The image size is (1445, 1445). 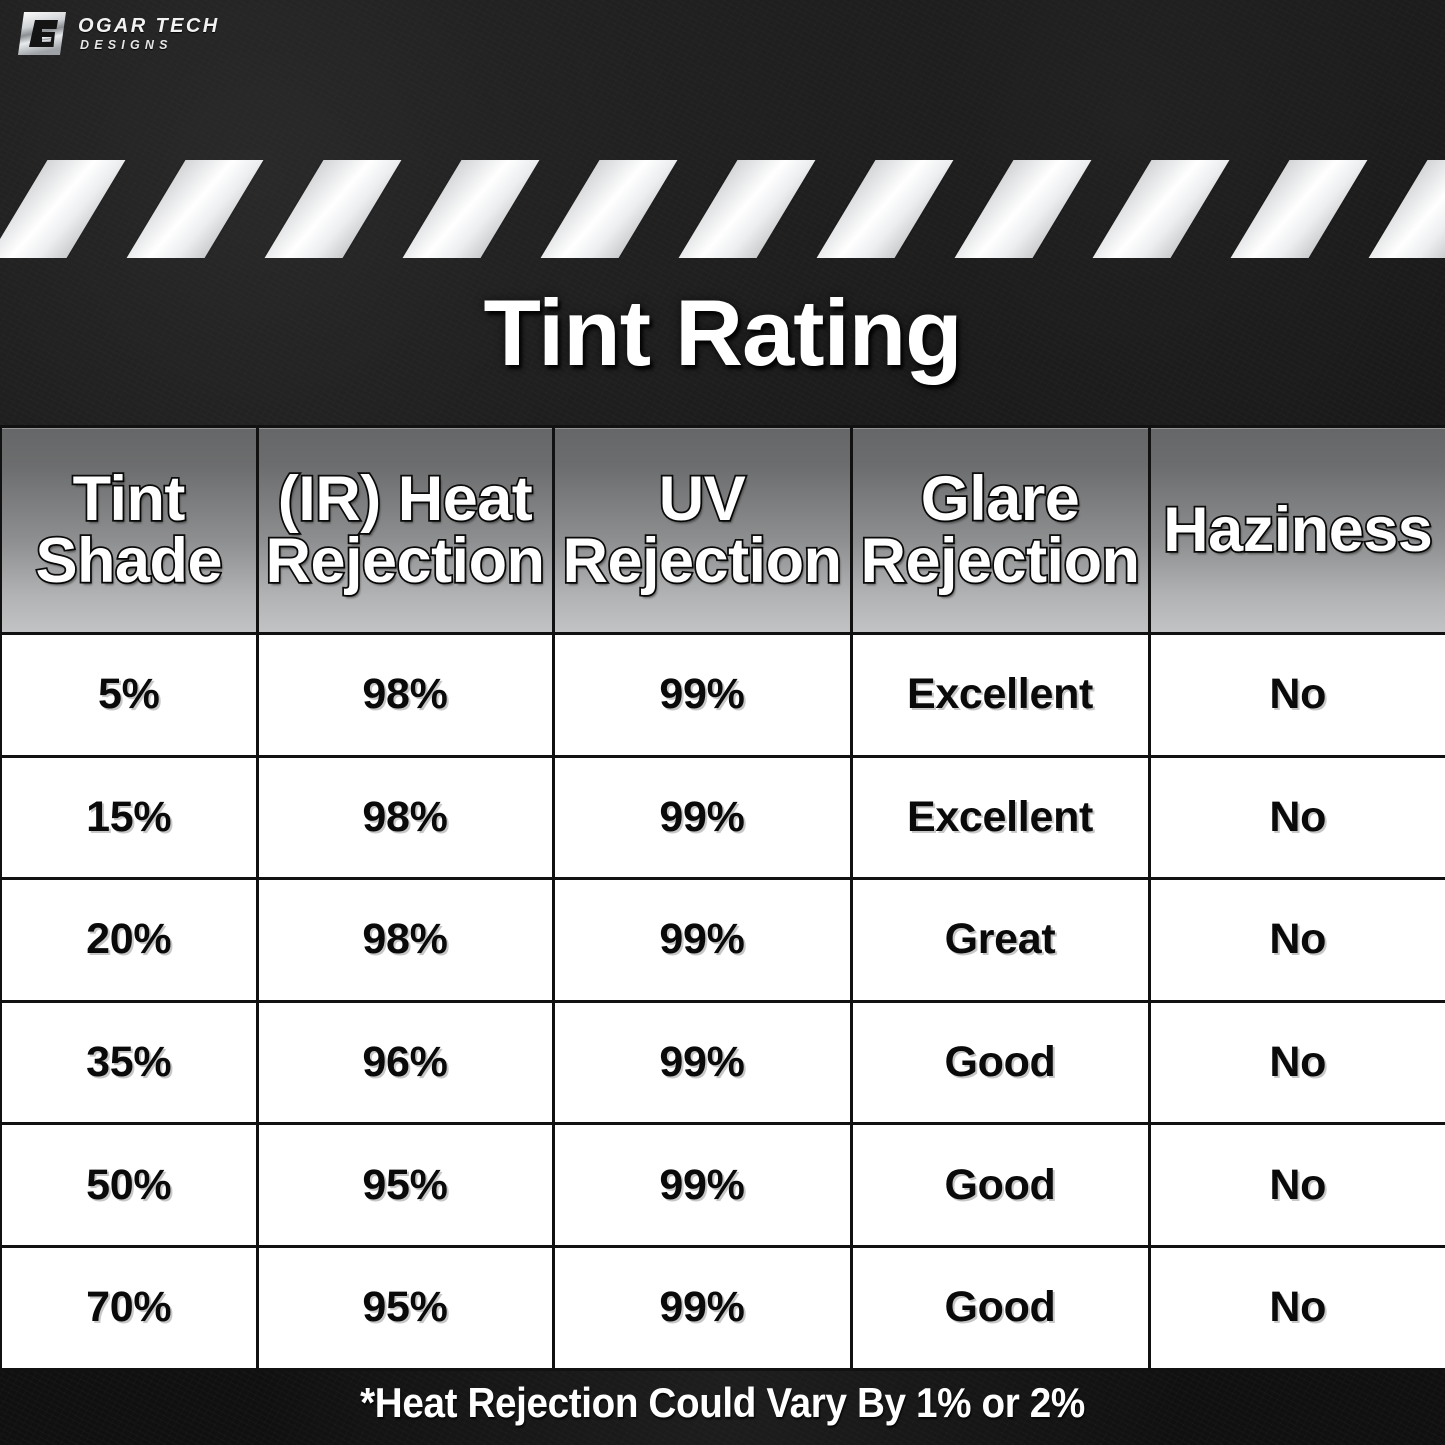 I want to click on table-row: 50% 95% 99% Good No, so click(x=722, y=1185).